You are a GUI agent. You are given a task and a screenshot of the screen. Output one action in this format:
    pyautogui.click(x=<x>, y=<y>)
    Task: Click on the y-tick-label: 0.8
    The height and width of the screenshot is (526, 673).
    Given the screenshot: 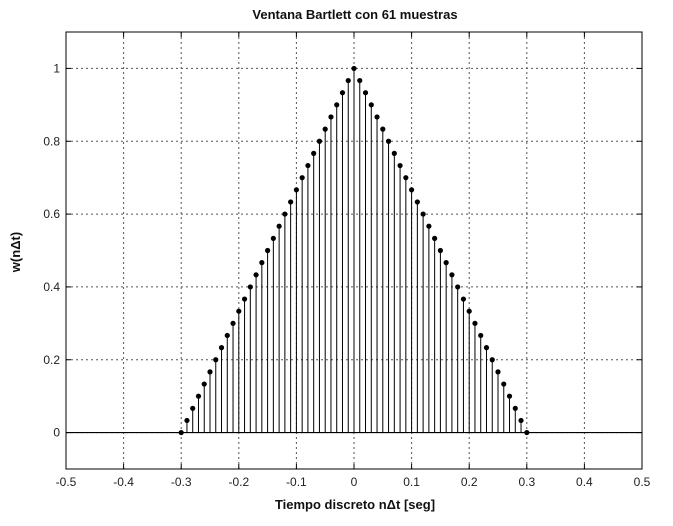 What is the action you would take?
    pyautogui.click(x=51, y=141)
    